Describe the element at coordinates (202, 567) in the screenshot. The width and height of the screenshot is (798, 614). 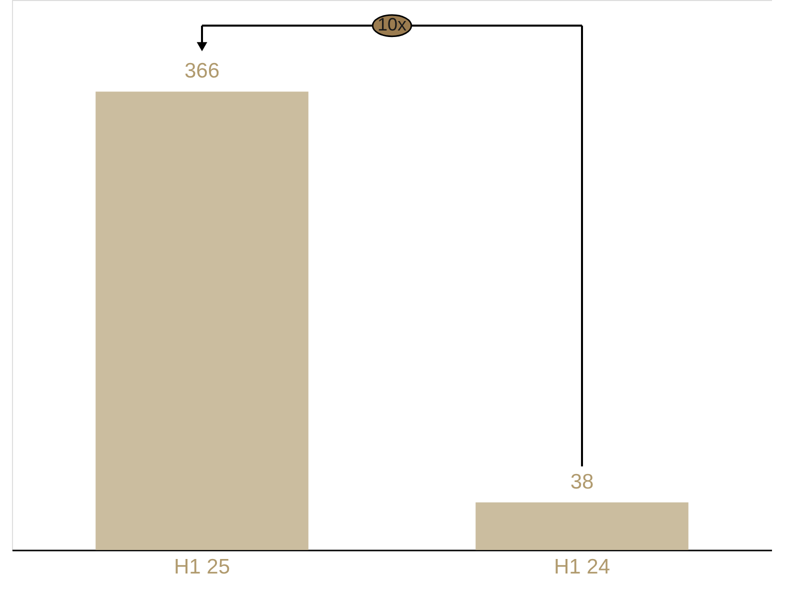
I see `x-tick-label: H1 25` at that location.